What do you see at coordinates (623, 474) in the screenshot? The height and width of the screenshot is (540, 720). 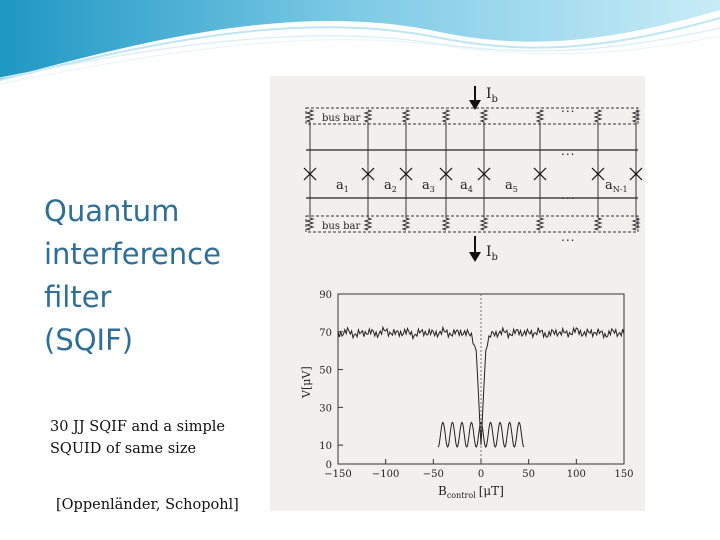 I see `x-tick-label: 150` at bounding box center [623, 474].